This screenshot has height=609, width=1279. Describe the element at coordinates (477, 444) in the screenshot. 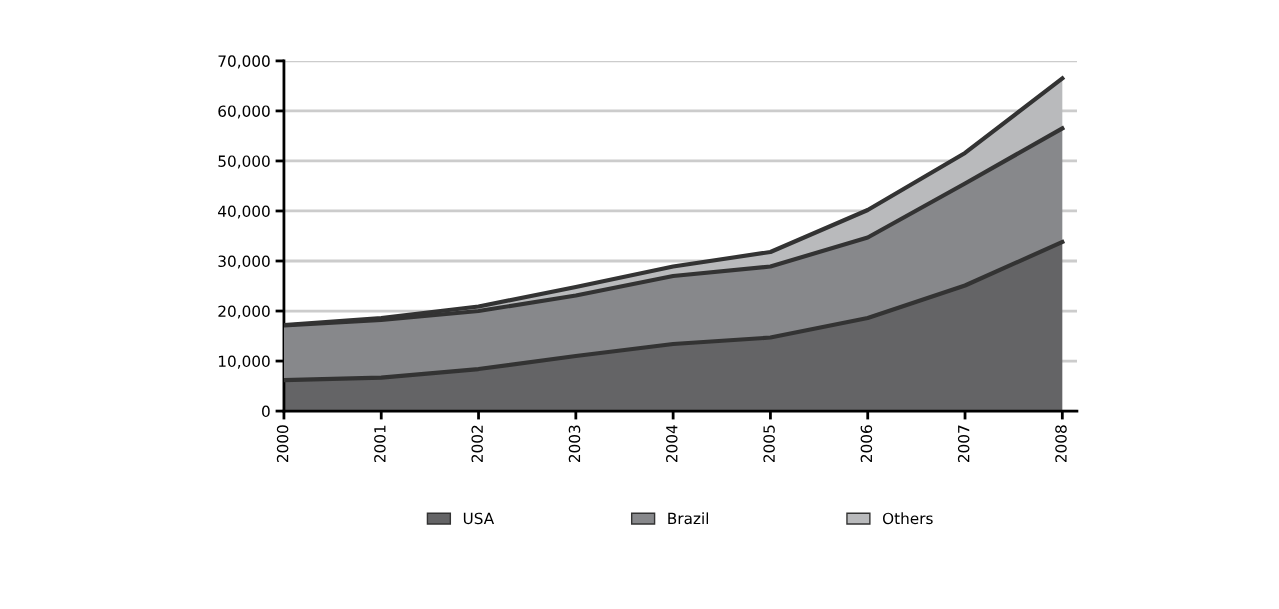

I see `x-tick-label: 2002` at that location.